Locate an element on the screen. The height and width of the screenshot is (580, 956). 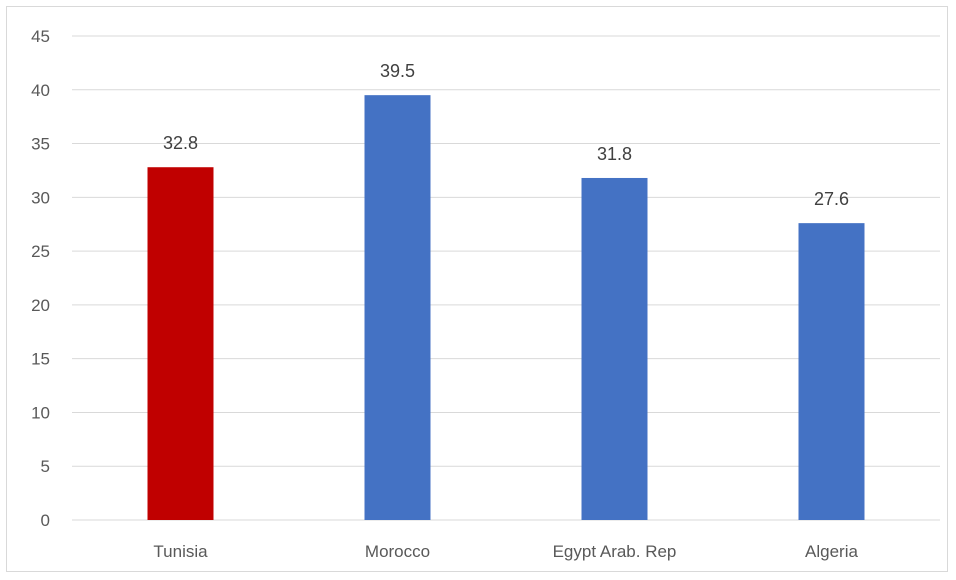
y-tick-label: 15 is located at coordinates (40, 359).